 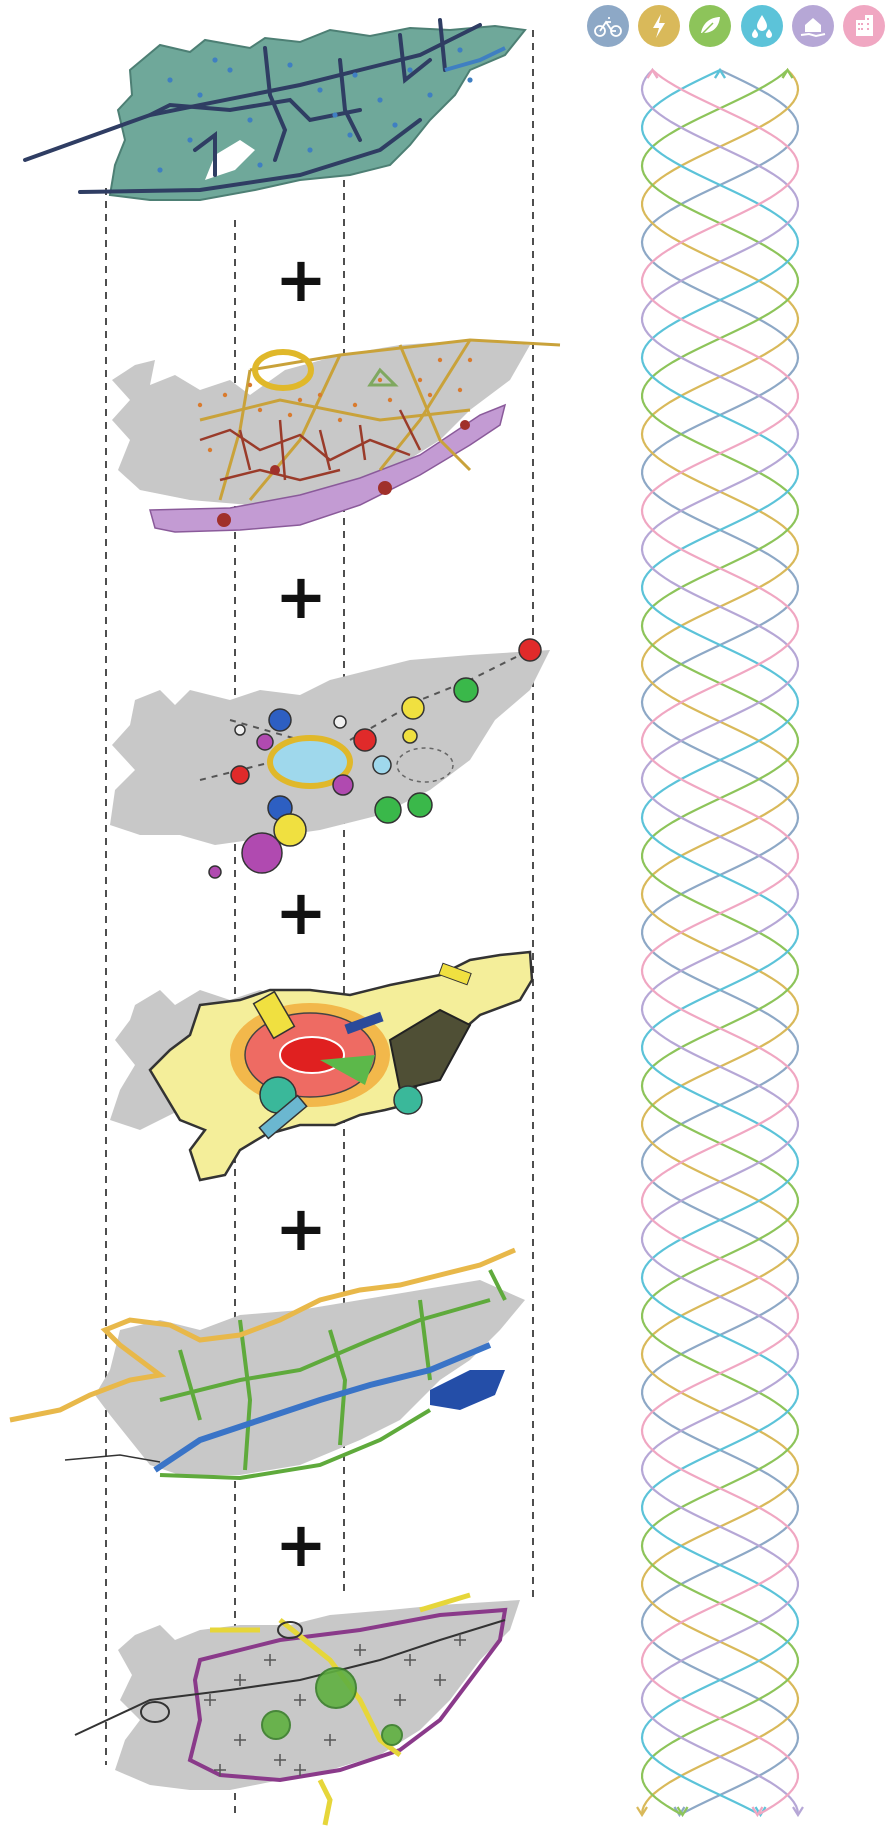 I want to click on lightning-icon, so click(x=659, y=26).